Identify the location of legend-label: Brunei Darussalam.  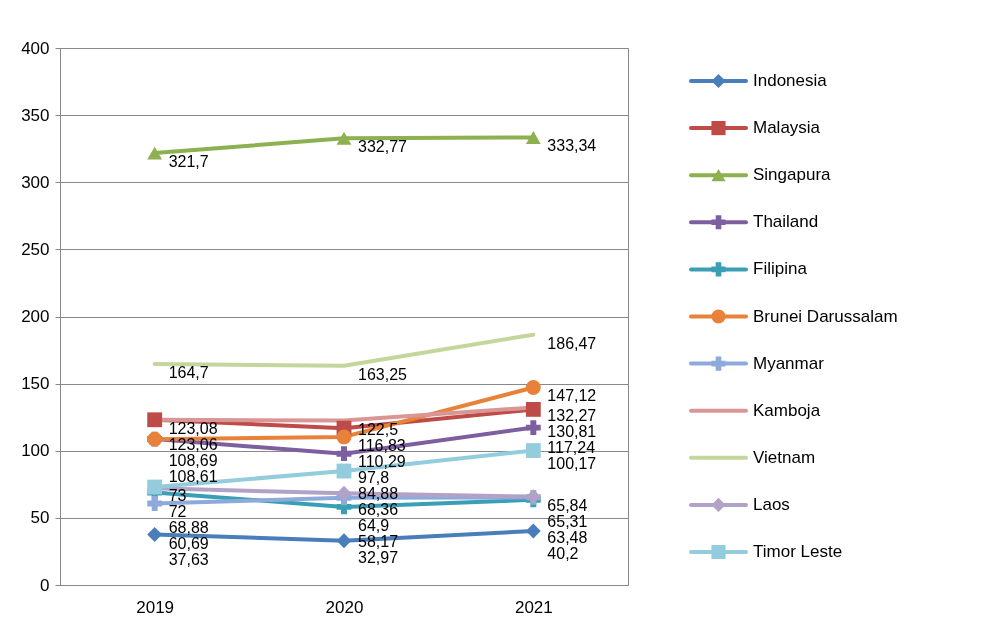
(825, 316).